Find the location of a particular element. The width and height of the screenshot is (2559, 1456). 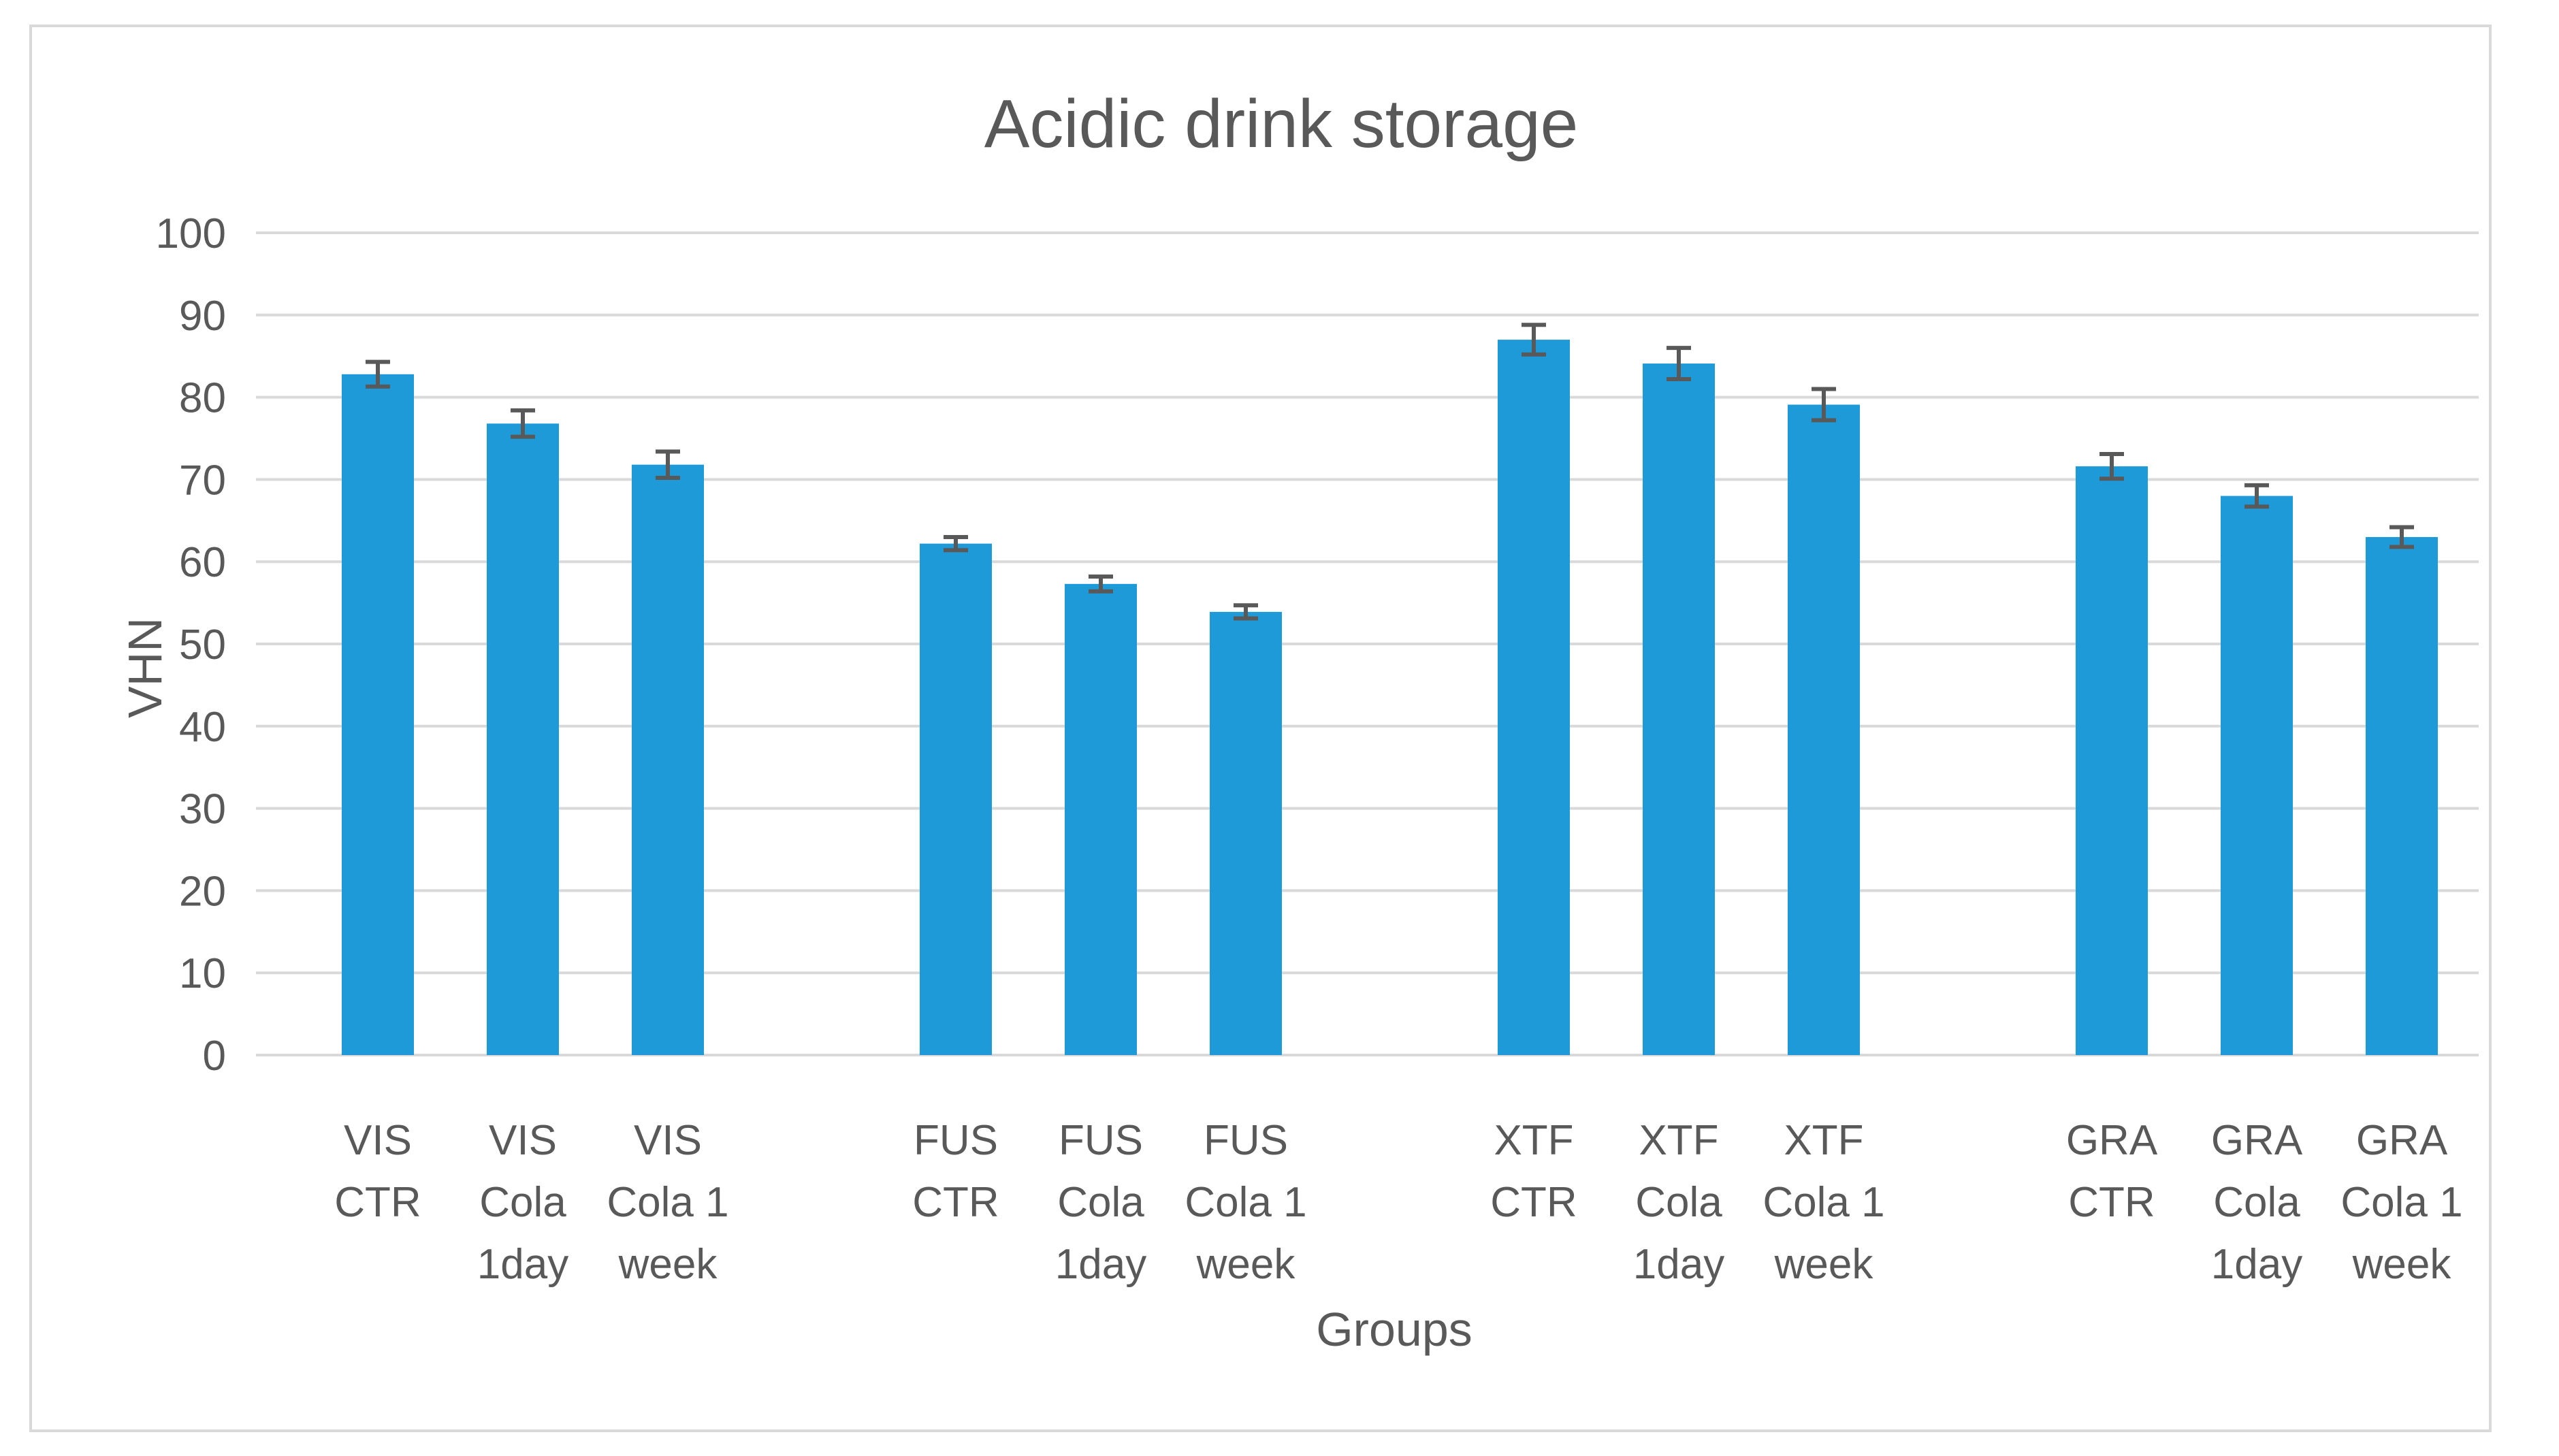

y-tick-label: 30 is located at coordinates (202, 809).